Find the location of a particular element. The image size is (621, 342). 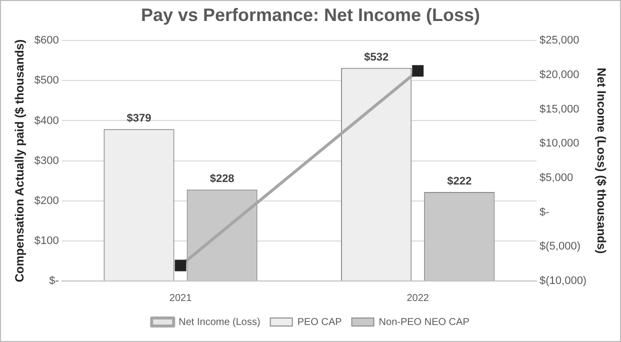

data-label: $222 is located at coordinates (459, 182).